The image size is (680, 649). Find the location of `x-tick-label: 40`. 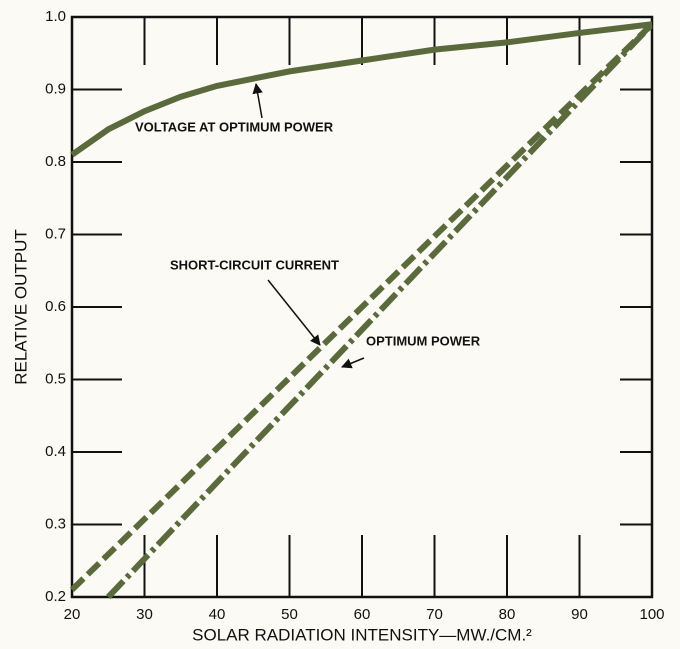

x-tick-label: 40 is located at coordinates (217, 614).